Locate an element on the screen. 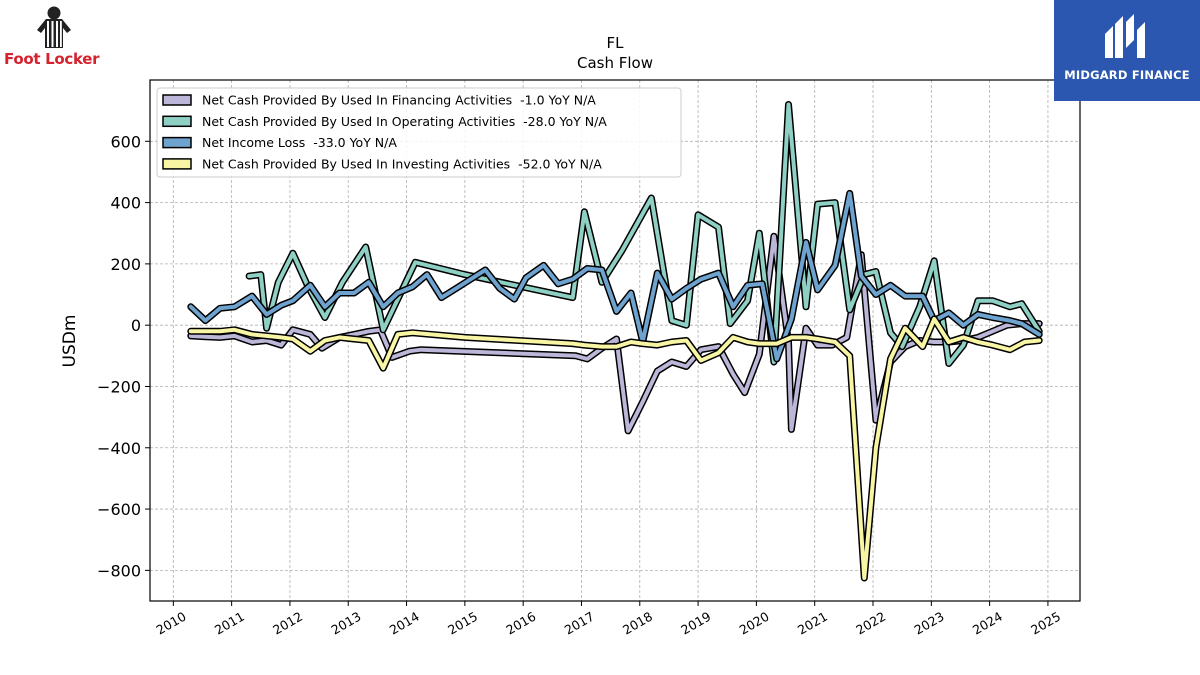 This screenshot has height=675, width=1200. y-tick-label: −200 is located at coordinates (119, 386).